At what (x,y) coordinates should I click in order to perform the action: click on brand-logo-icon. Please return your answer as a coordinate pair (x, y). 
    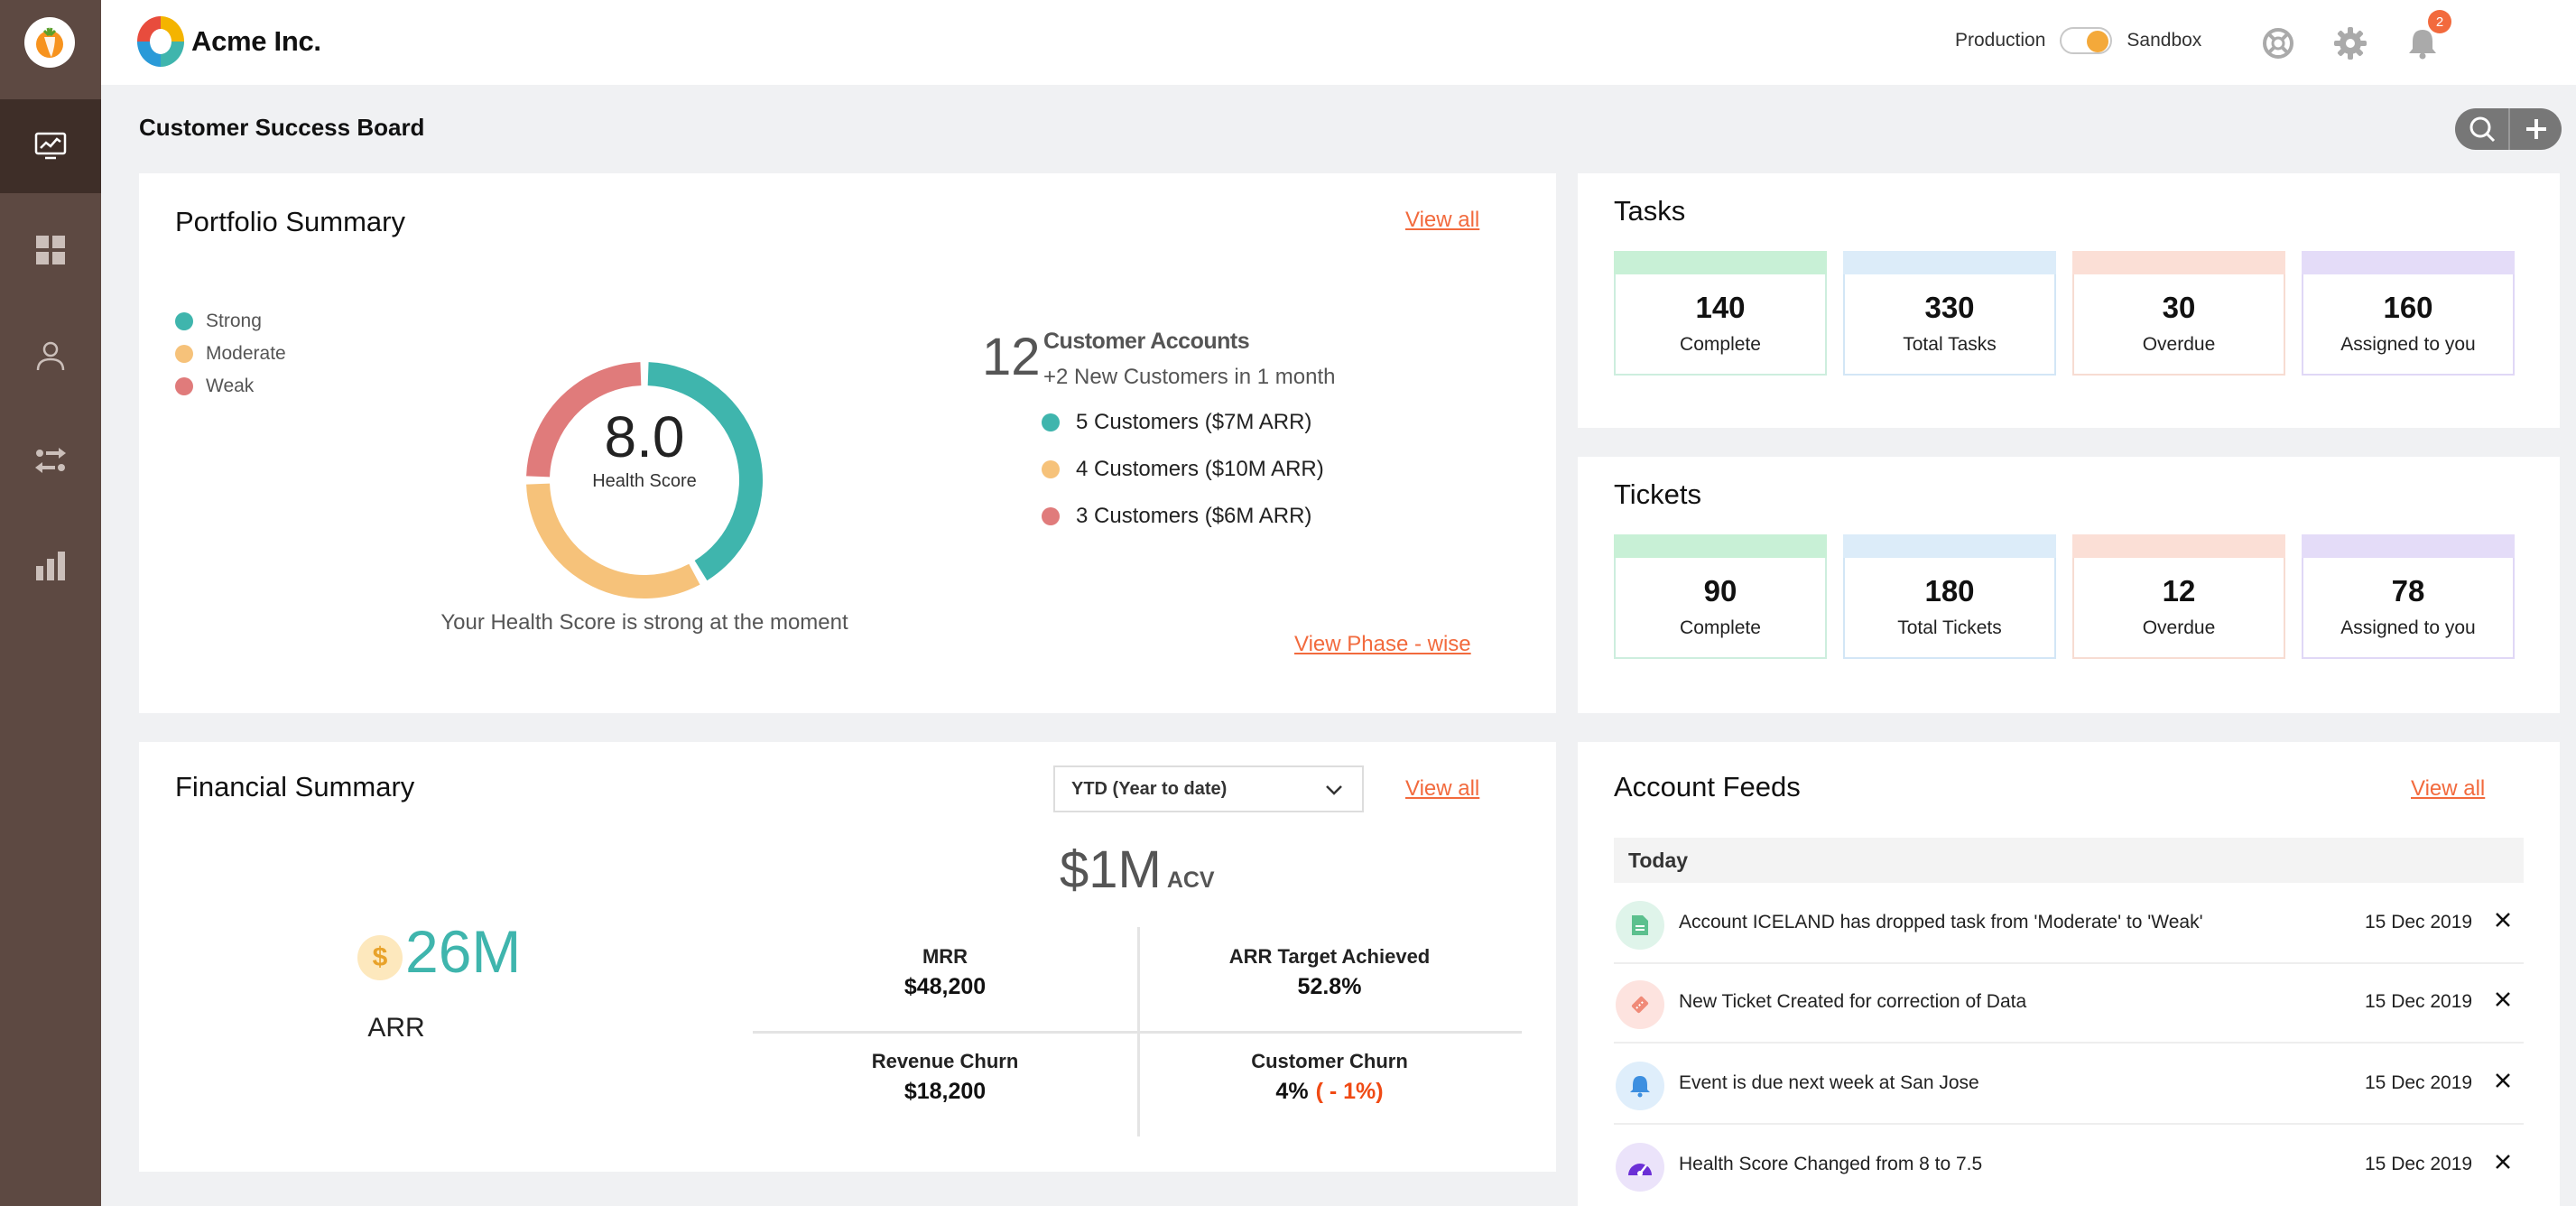
    Looking at the image, I should click on (160, 41).